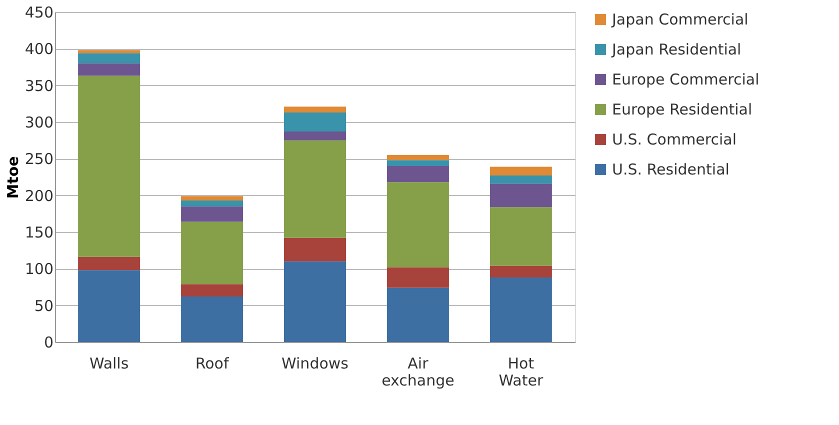 Image resolution: width=839 pixels, height=425 pixels. I want to click on x-tick-label: Walls, so click(109, 363).